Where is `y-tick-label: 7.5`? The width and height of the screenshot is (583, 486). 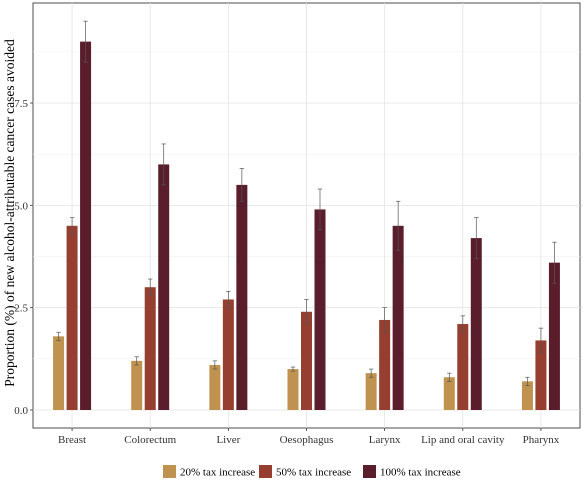 y-tick-label: 7.5 is located at coordinates (21, 104).